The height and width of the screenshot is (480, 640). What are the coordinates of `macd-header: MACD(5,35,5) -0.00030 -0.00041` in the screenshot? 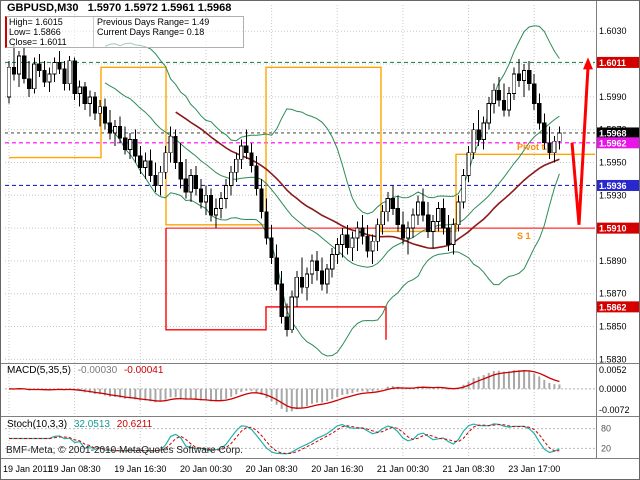 It's located at (87, 370).